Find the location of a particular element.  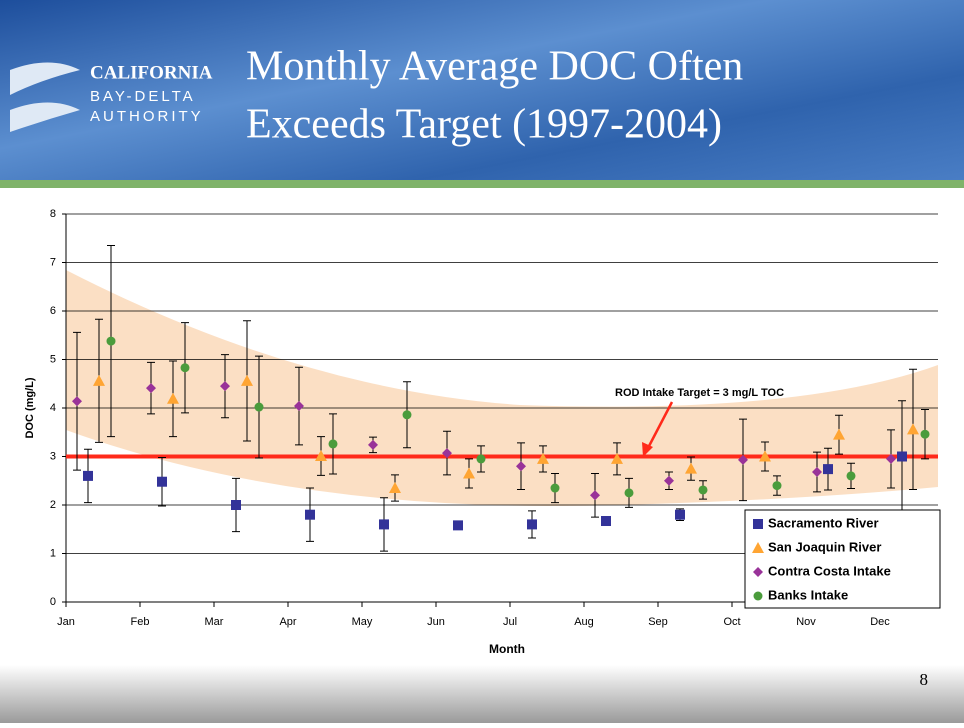

y-tick-label: 4 is located at coordinates (53, 408).